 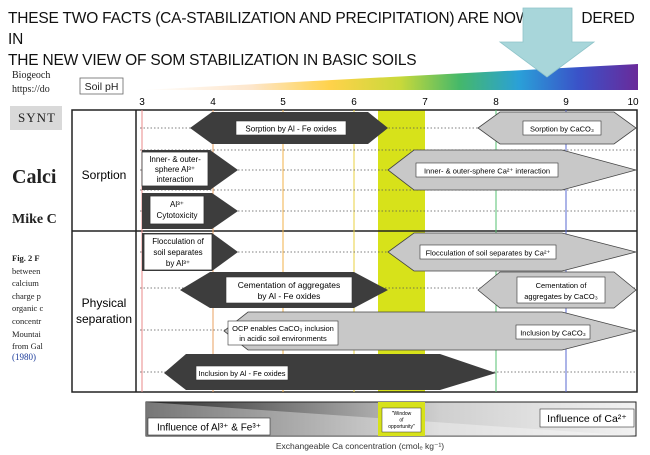 I want to click on paper-synth-box, so click(x=36, y=118).